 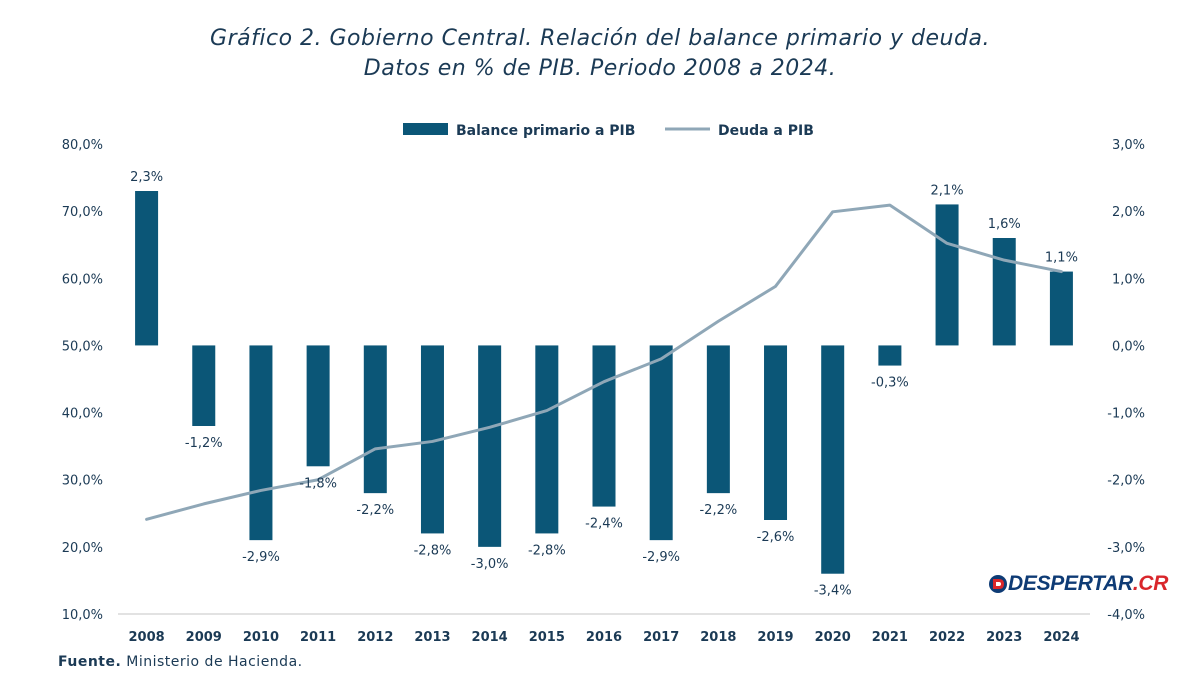 What do you see at coordinates (1126, 414) in the screenshot?
I see `y-right-tick-label: -1,0%` at bounding box center [1126, 414].